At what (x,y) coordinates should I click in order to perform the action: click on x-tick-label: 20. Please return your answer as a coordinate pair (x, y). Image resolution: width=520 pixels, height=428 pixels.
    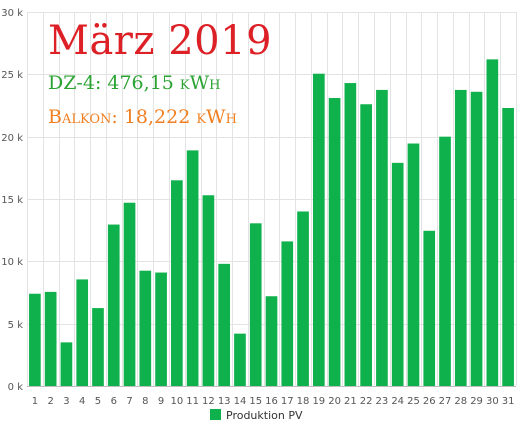
    Looking at the image, I should click on (334, 401).